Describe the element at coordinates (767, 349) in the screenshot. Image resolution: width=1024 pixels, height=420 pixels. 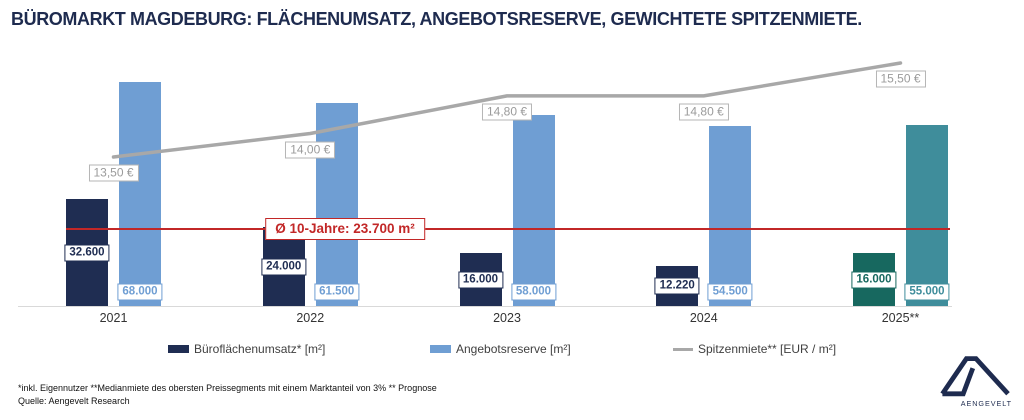
I see `legend-label: Spitzenmiete** [EUR / m²]` at that location.